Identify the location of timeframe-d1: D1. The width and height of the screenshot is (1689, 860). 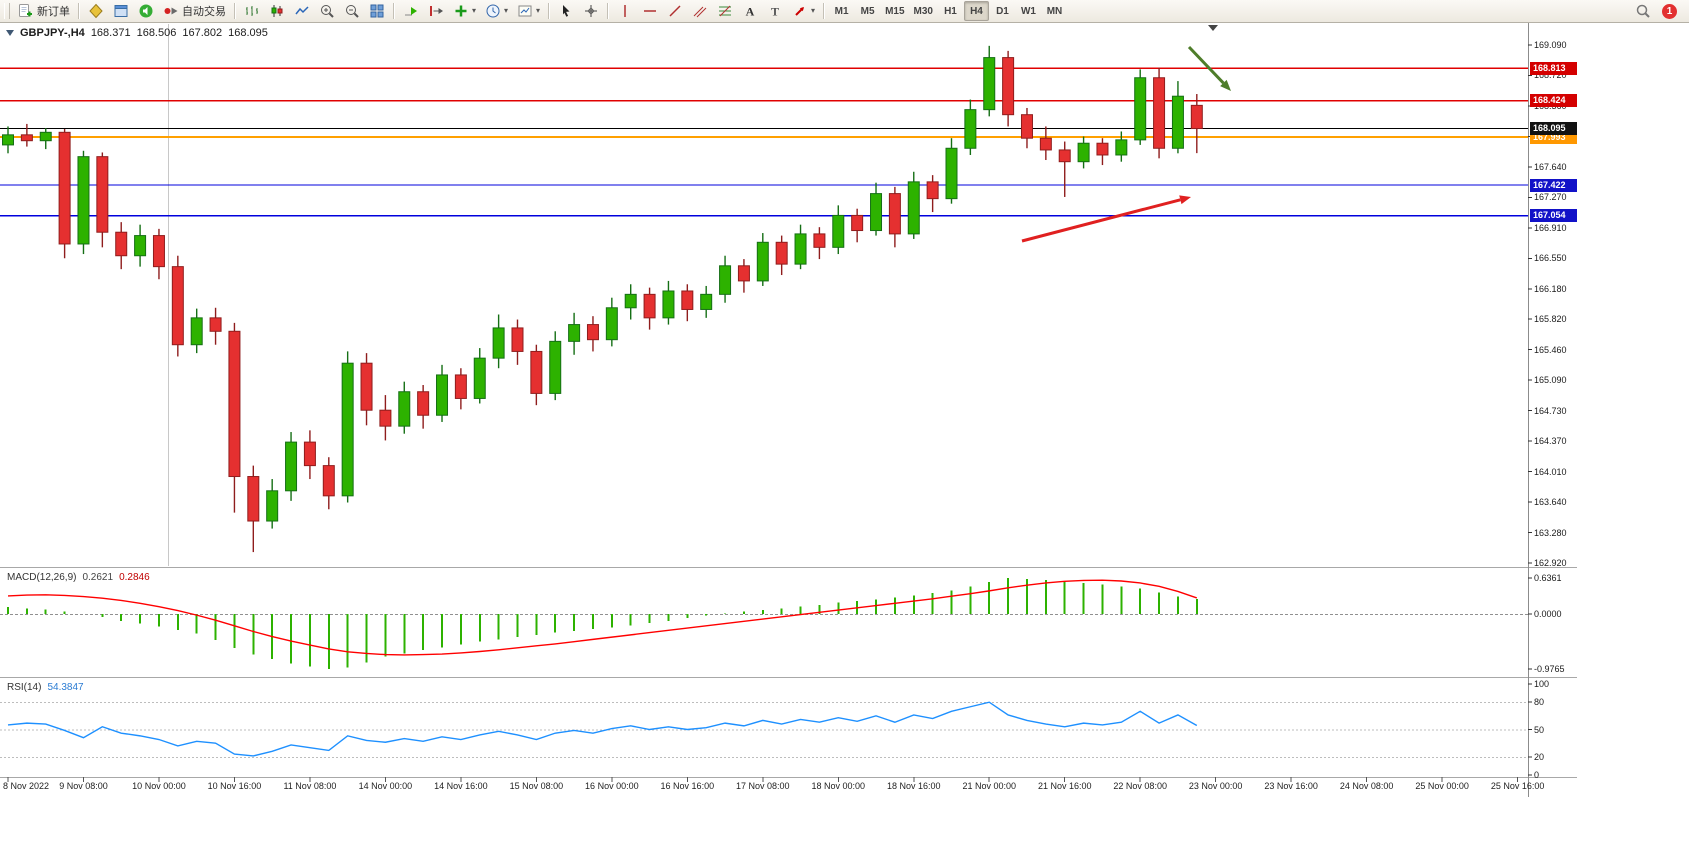
(1002, 11).